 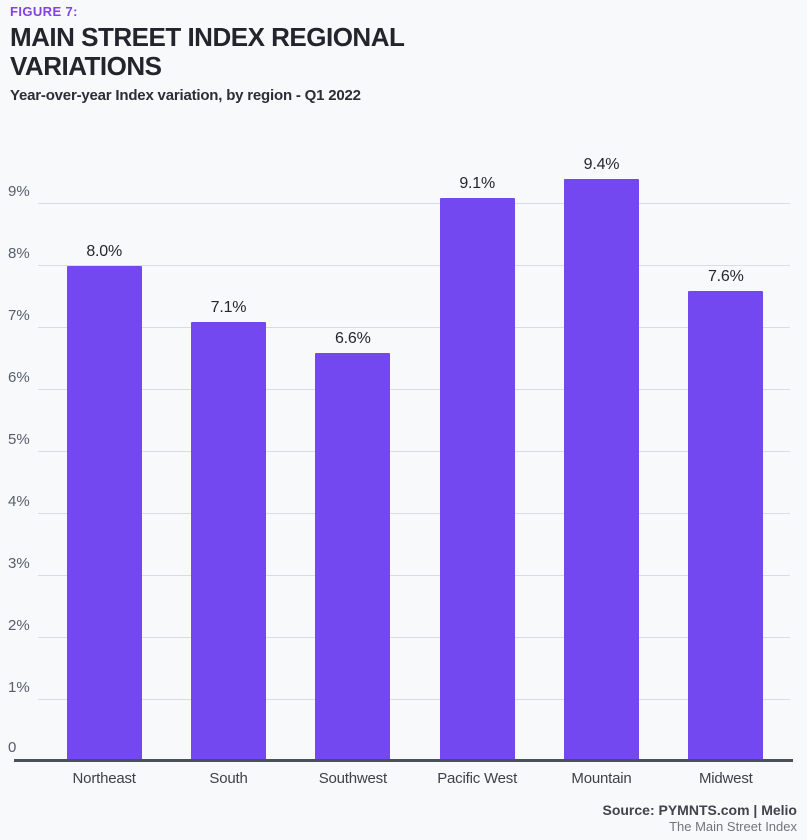 I want to click on x-axis-label: Mountain, so click(x=601, y=778).